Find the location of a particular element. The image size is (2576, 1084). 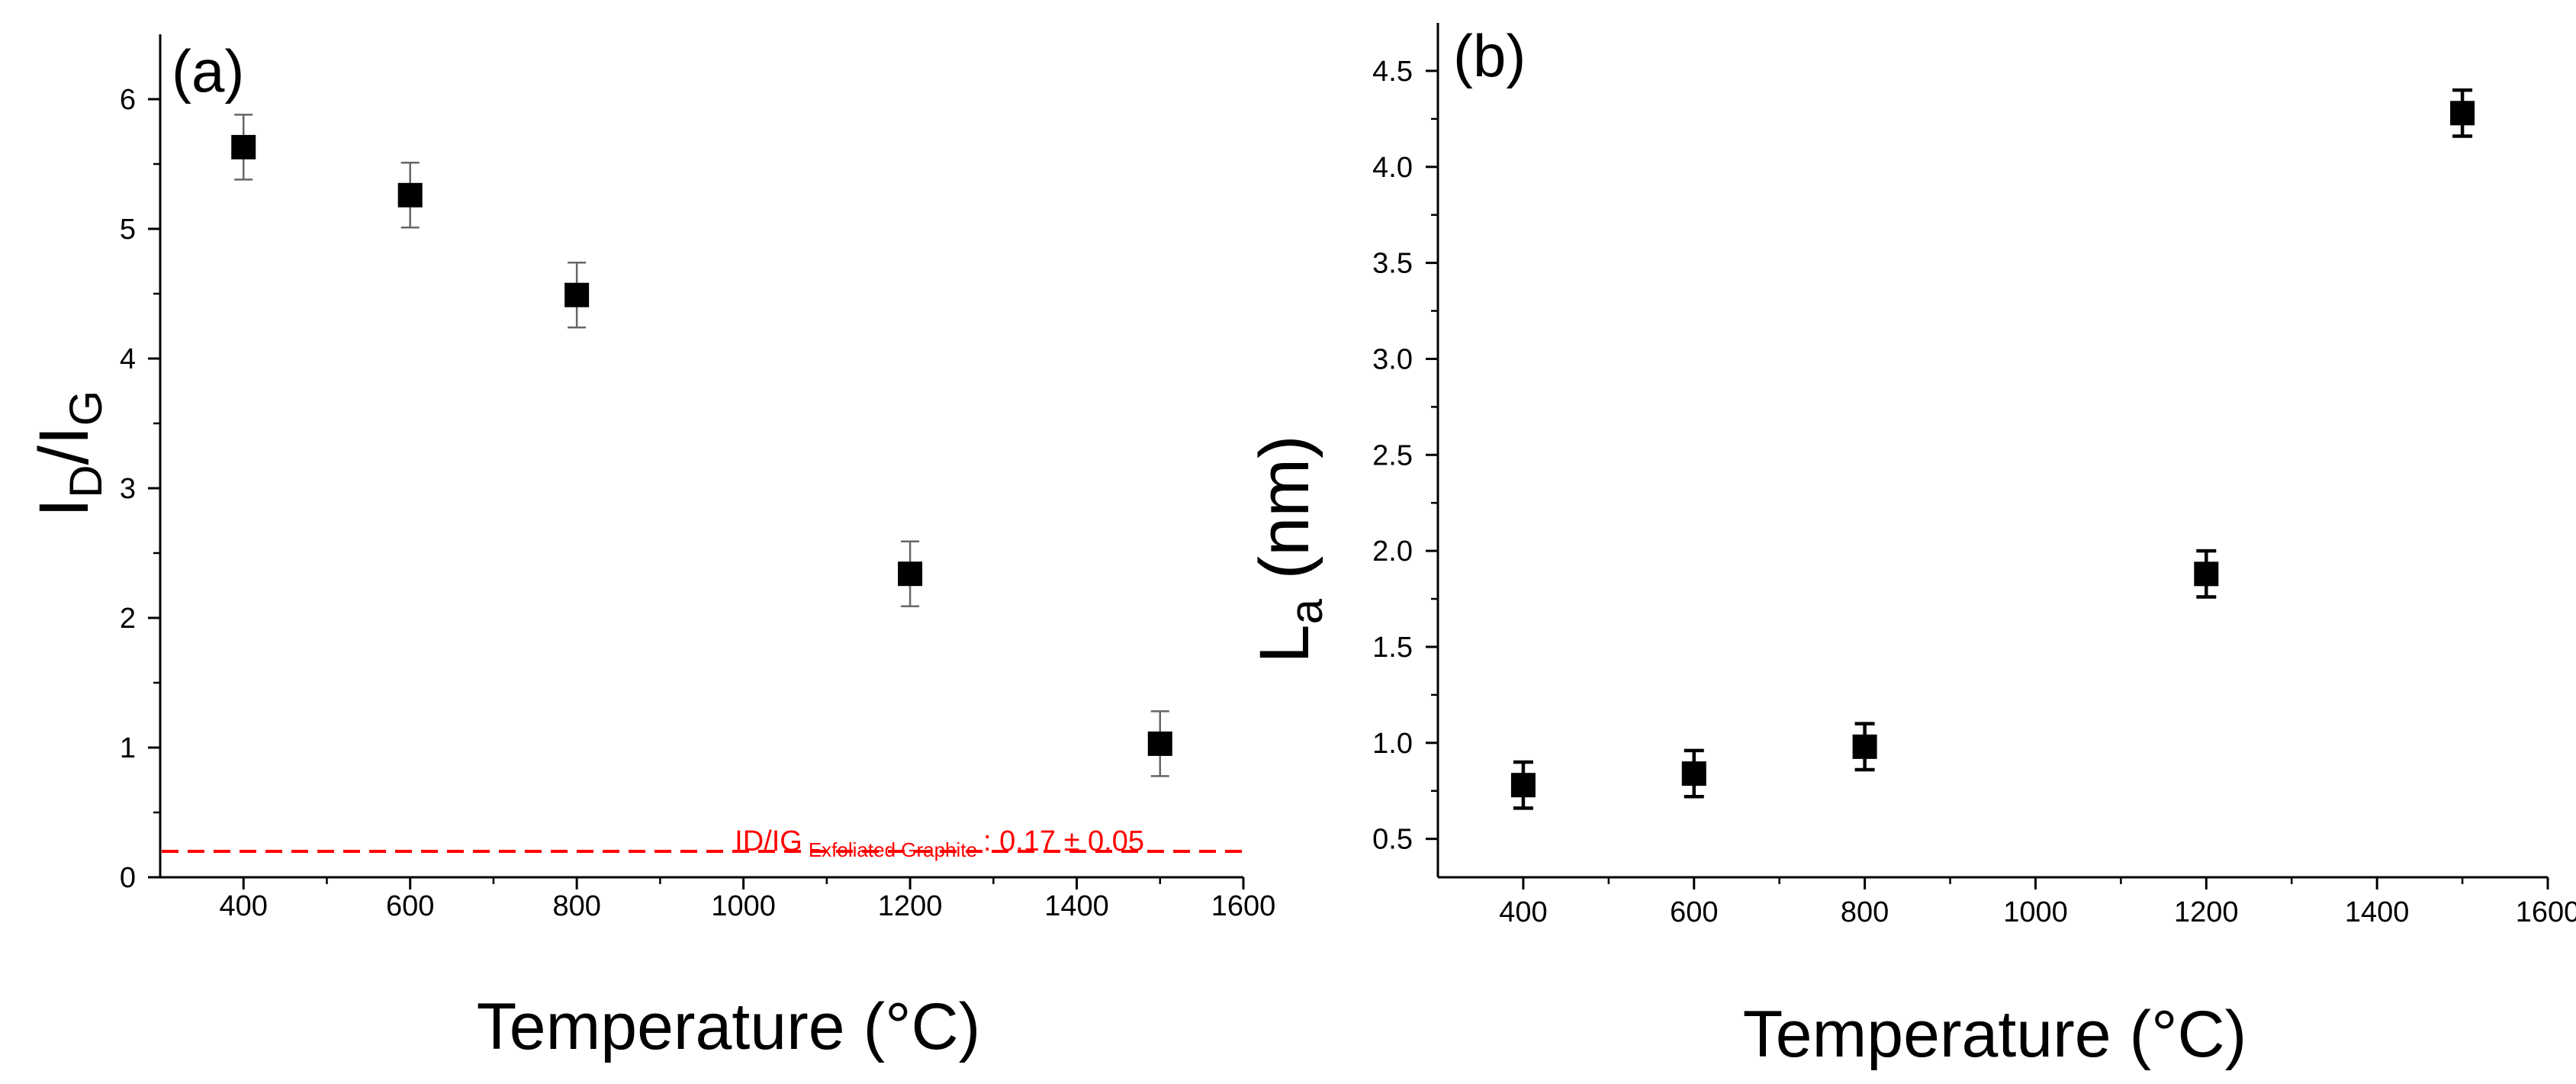

y-tick-label: 4.5 is located at coordinates (1392, 72).